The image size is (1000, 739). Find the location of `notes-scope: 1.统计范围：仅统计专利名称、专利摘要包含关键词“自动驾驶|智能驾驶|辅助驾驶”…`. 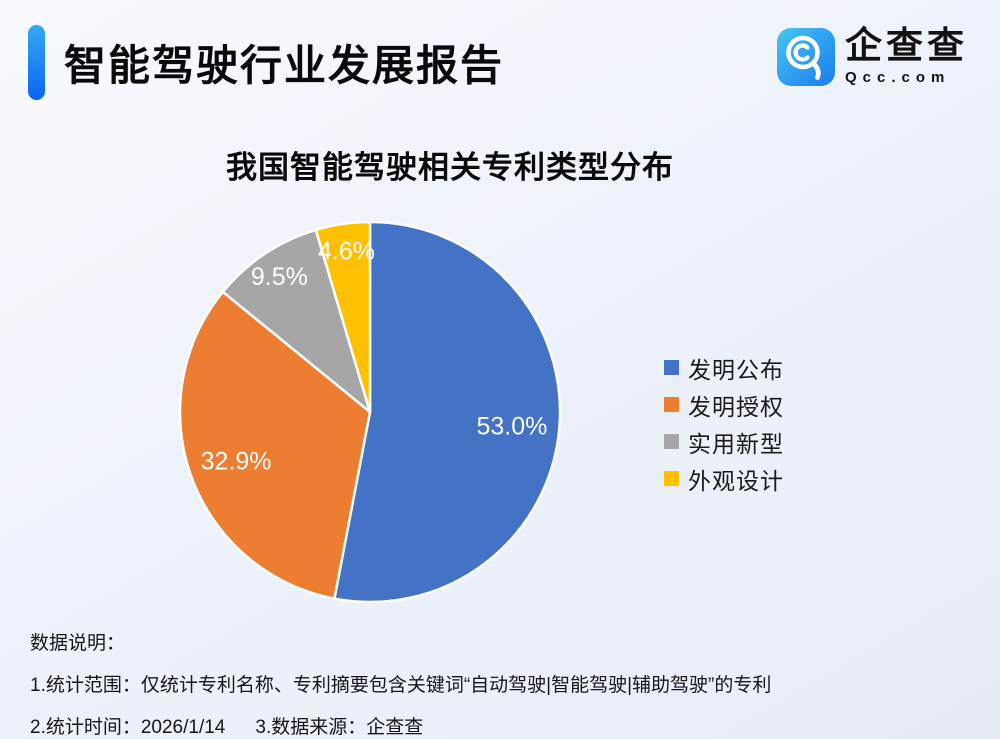

notes-scope: 1.统计范围：仅统计专利名称、专利摘要包含关键词“自动驾驶|智能驾驶|辅助驾驶”… is located at coordinates (401, 685).